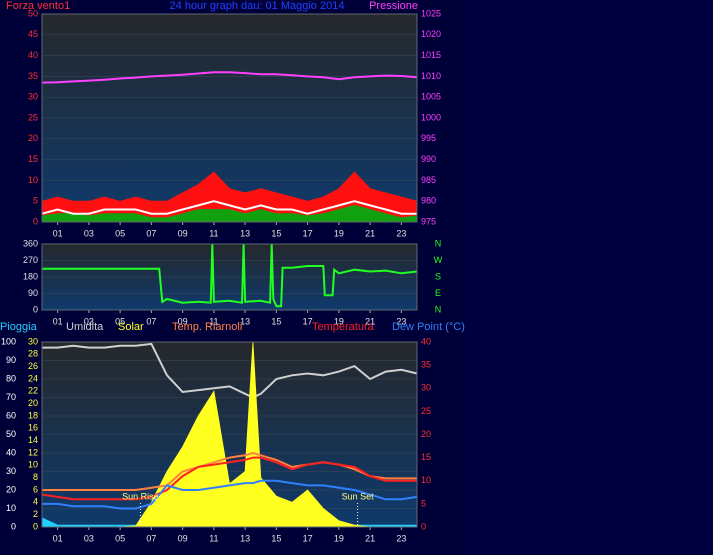  I want to click on legend-entry: Solar, so click(131, 327).